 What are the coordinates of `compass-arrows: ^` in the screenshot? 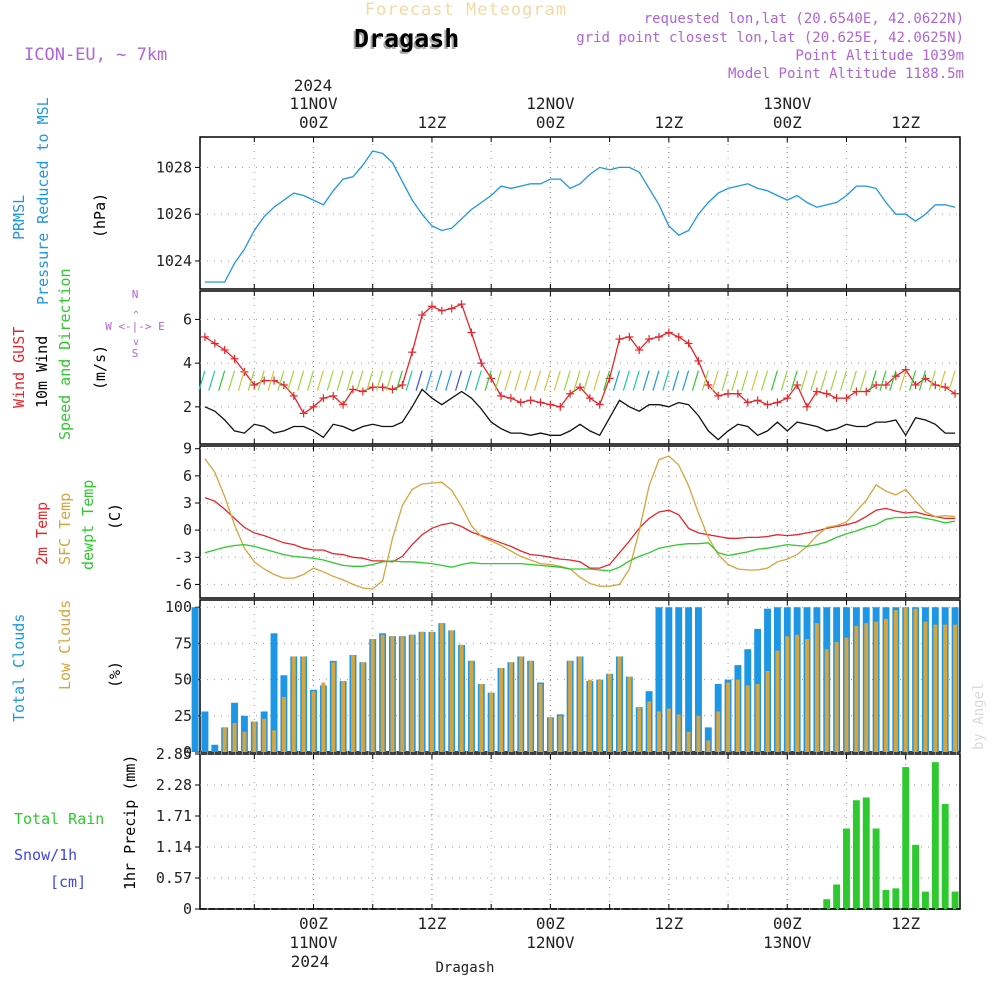 It's located at (136, 315).